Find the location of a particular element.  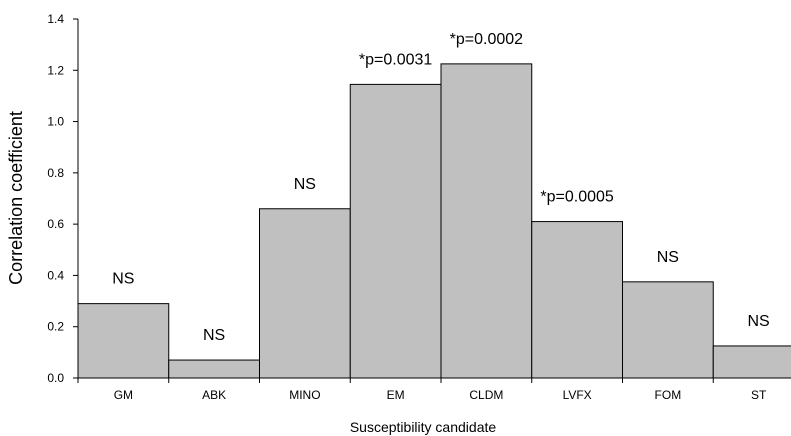

x-tick-label-fom: FOM is located at coordinates (668, 395).